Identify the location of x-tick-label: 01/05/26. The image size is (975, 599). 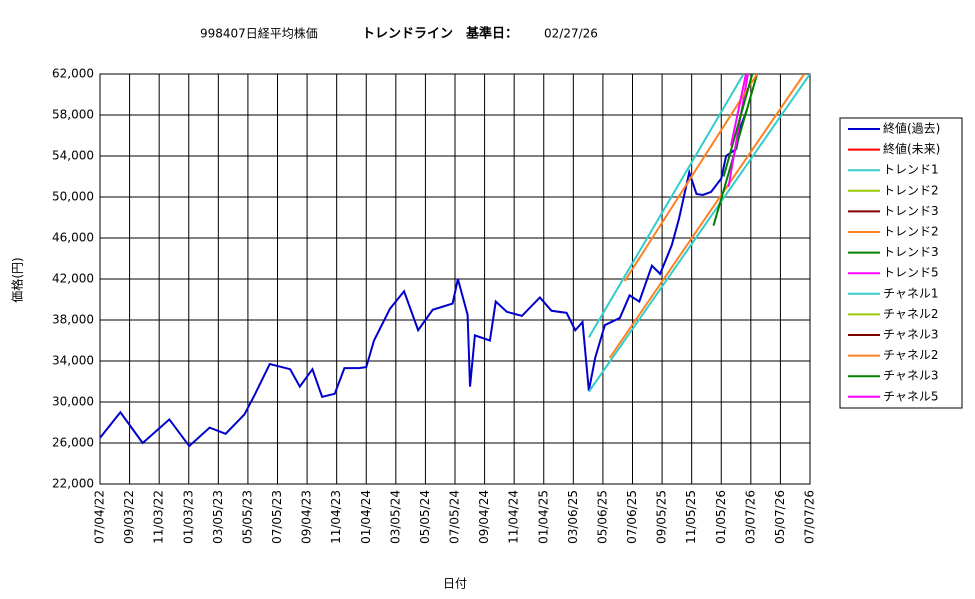
(721, 517).